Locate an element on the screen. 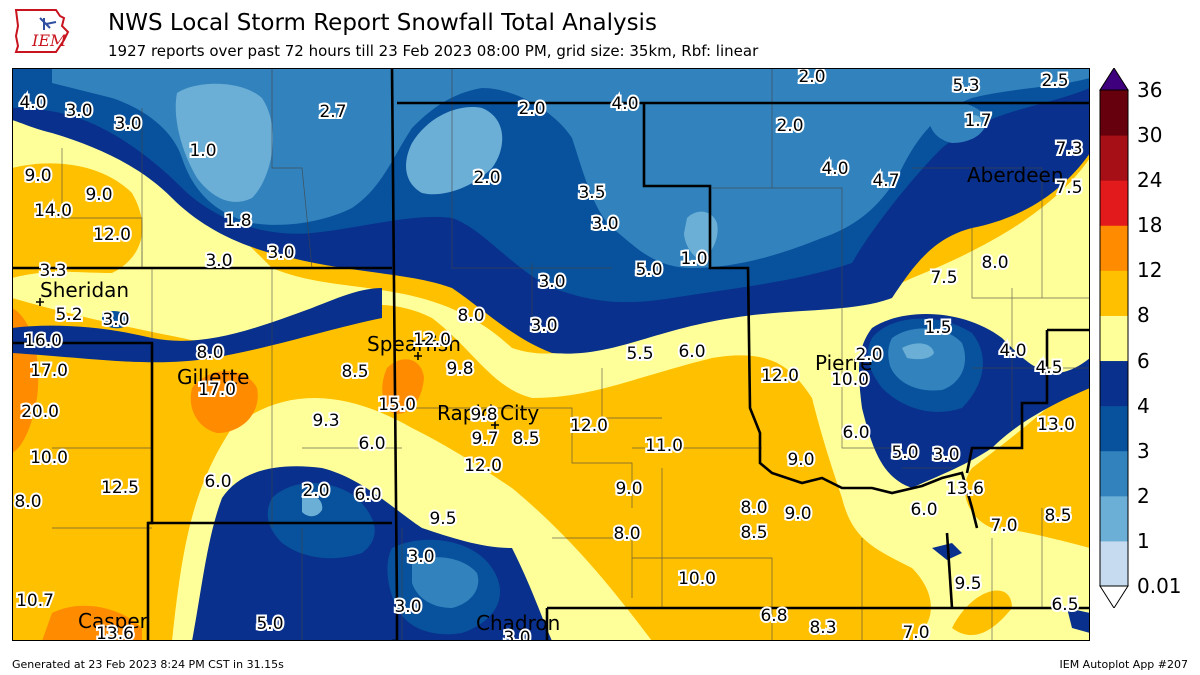 The image size is (1200, 675). contour-label: 5.5 is located at coordinates (639, 354).